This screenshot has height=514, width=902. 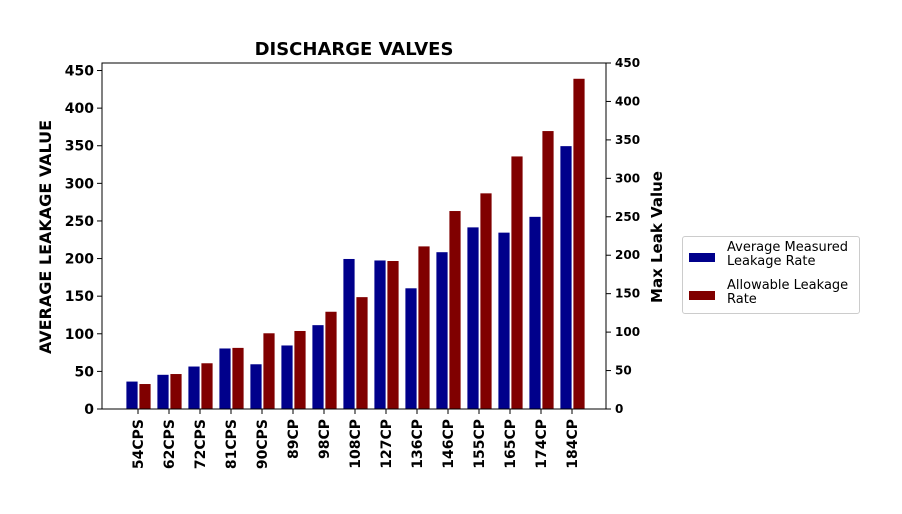 What do you see at coordinates (424, 327) in the screenshot?
I see `bar-allowable-136CP` at bounding box center [424, 327].